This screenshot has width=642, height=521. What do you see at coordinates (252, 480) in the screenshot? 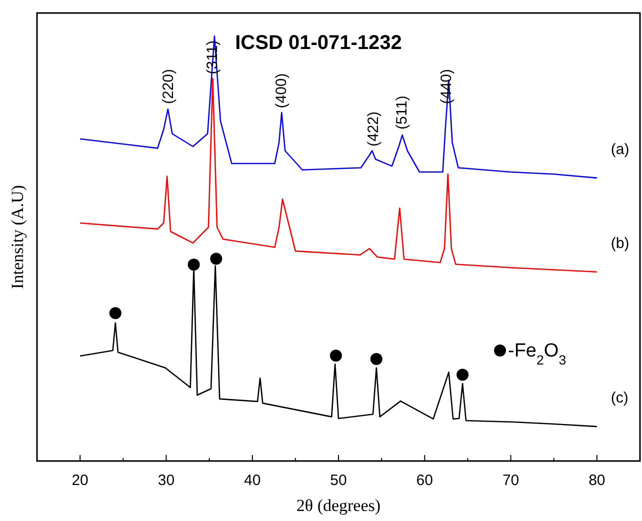
I see `x-tick-label: 40` at bounding box center [252, 480].